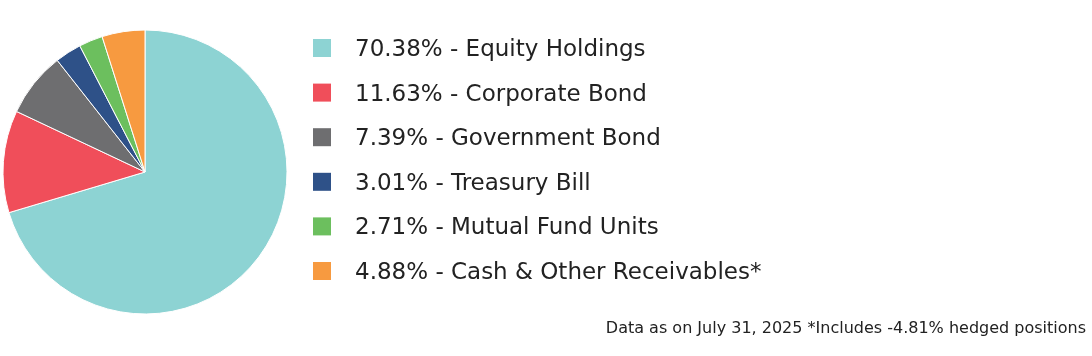  What do you see at coordinates (501, 92) in the screenshot?
I see `legend-label: 11.63% - Corporate Bond` at bounding box center [501, 92].